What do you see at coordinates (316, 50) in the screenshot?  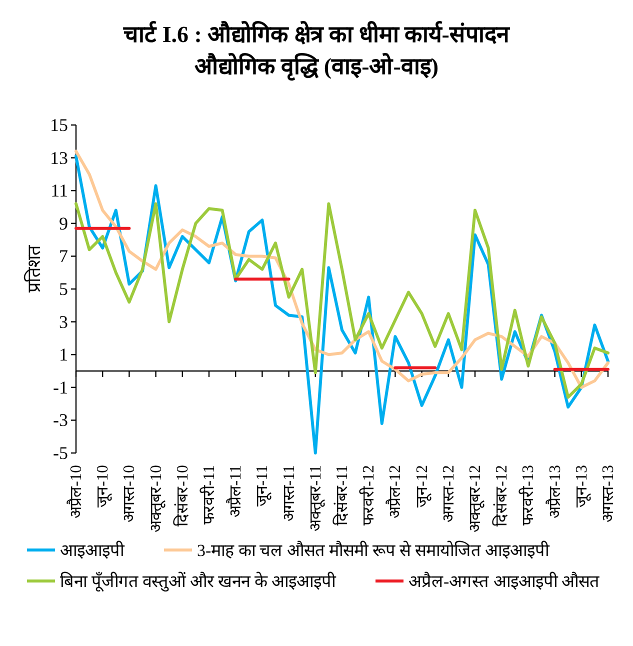 I see `chart-title: चार्ट I.6 : औद्योगिक क्षेत्र का धीमा कार्य-संपादन औद्योगिक वृद्धि (वाइ-ओ-वाइ)` at bounding box center [316, 50].